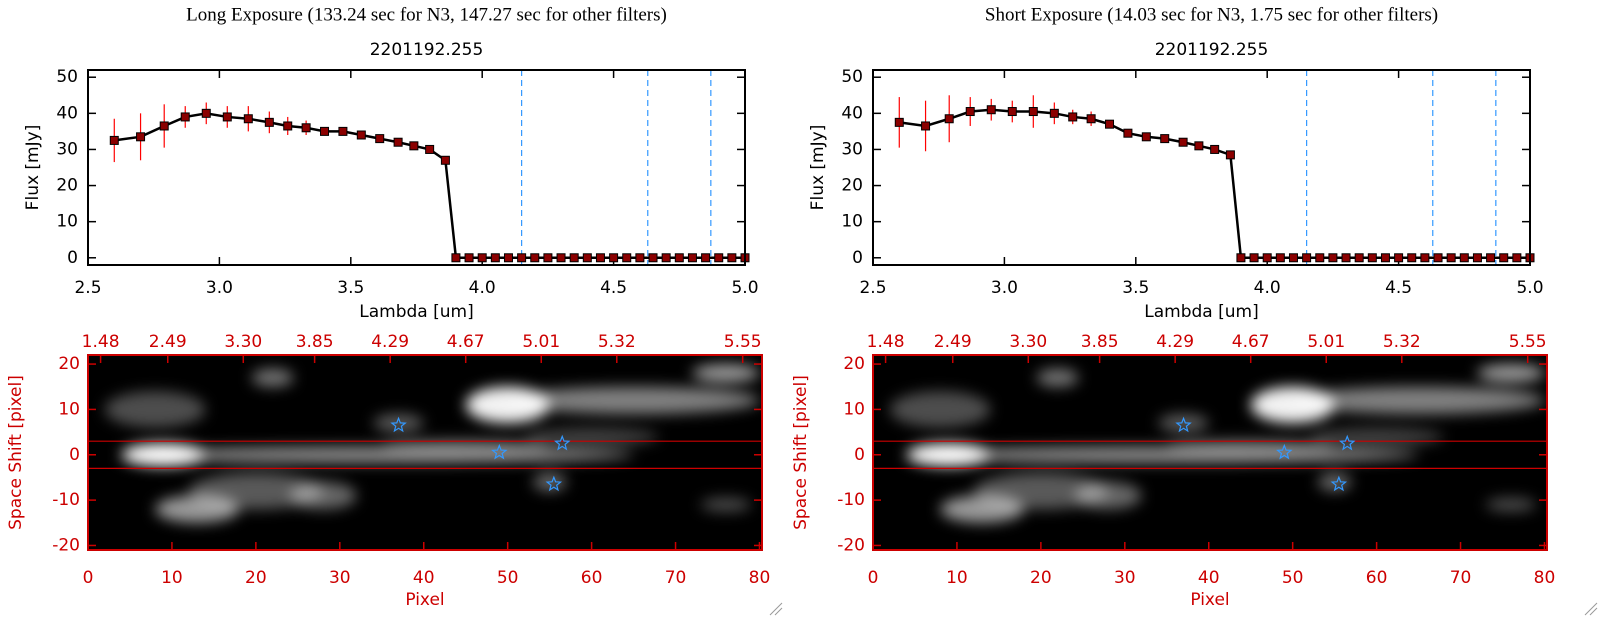 The height and width of the screenshot is (630, 1600). I want to click on x2-tick-label: 3.30, so click(1028, 342).